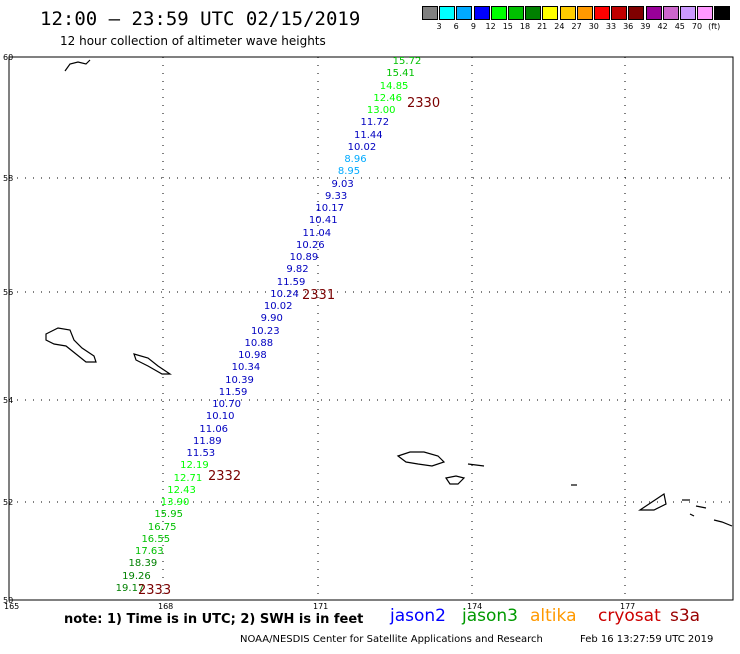 Image resolution: width=740 pixels, height=654 pixels. I want to click on cycle-number: 2332, so click(225, 476).